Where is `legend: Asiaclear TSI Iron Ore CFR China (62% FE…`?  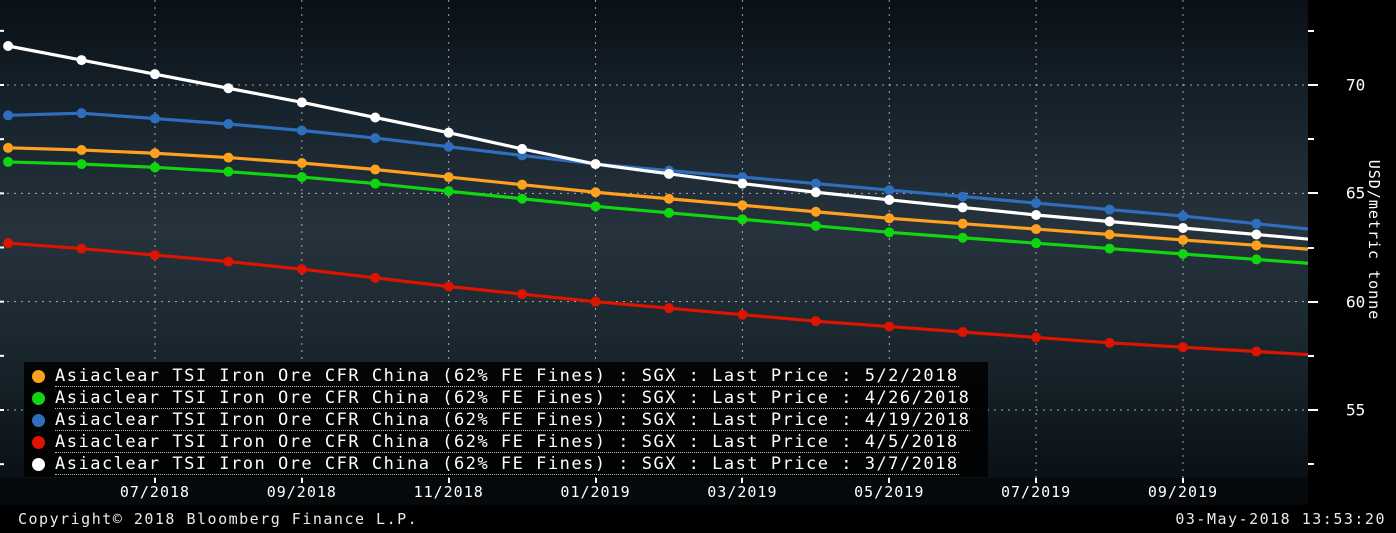 legend: Asiaclear TSI Iron Ore CFR China (62% FE… is located at coordinates (506, 419).